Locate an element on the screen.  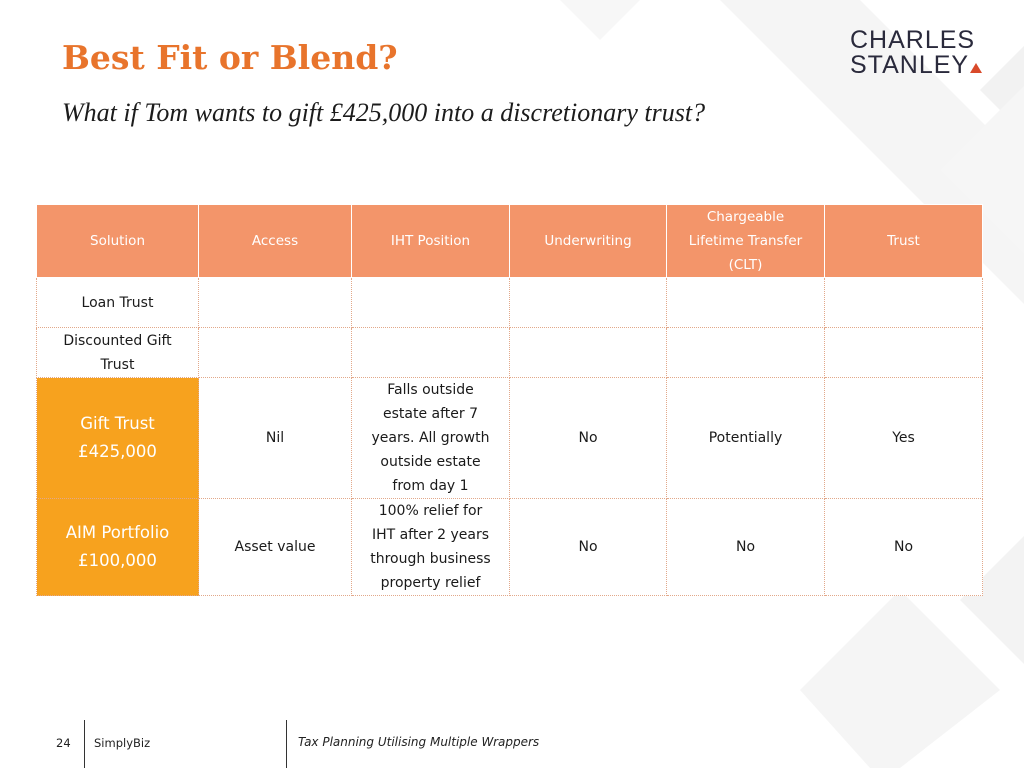
logo-line-2: STANLEY is located at coordinates (910, 65).